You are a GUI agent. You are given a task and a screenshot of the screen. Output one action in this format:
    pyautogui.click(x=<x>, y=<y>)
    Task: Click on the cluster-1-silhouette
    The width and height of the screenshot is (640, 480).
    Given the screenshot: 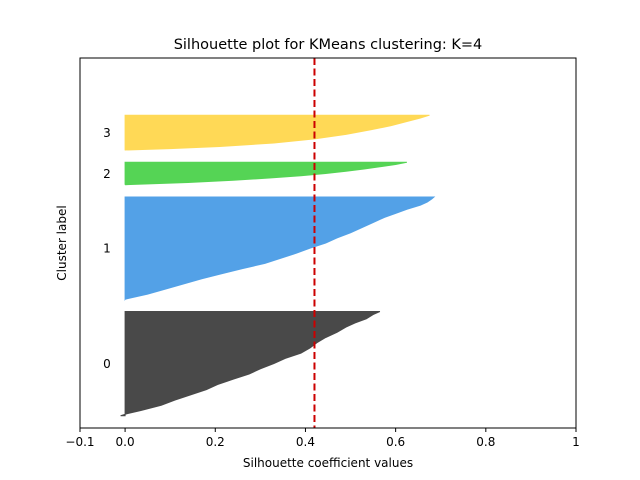 What is the action you would take?
    pyautogui.click(x=280, y=249)
    